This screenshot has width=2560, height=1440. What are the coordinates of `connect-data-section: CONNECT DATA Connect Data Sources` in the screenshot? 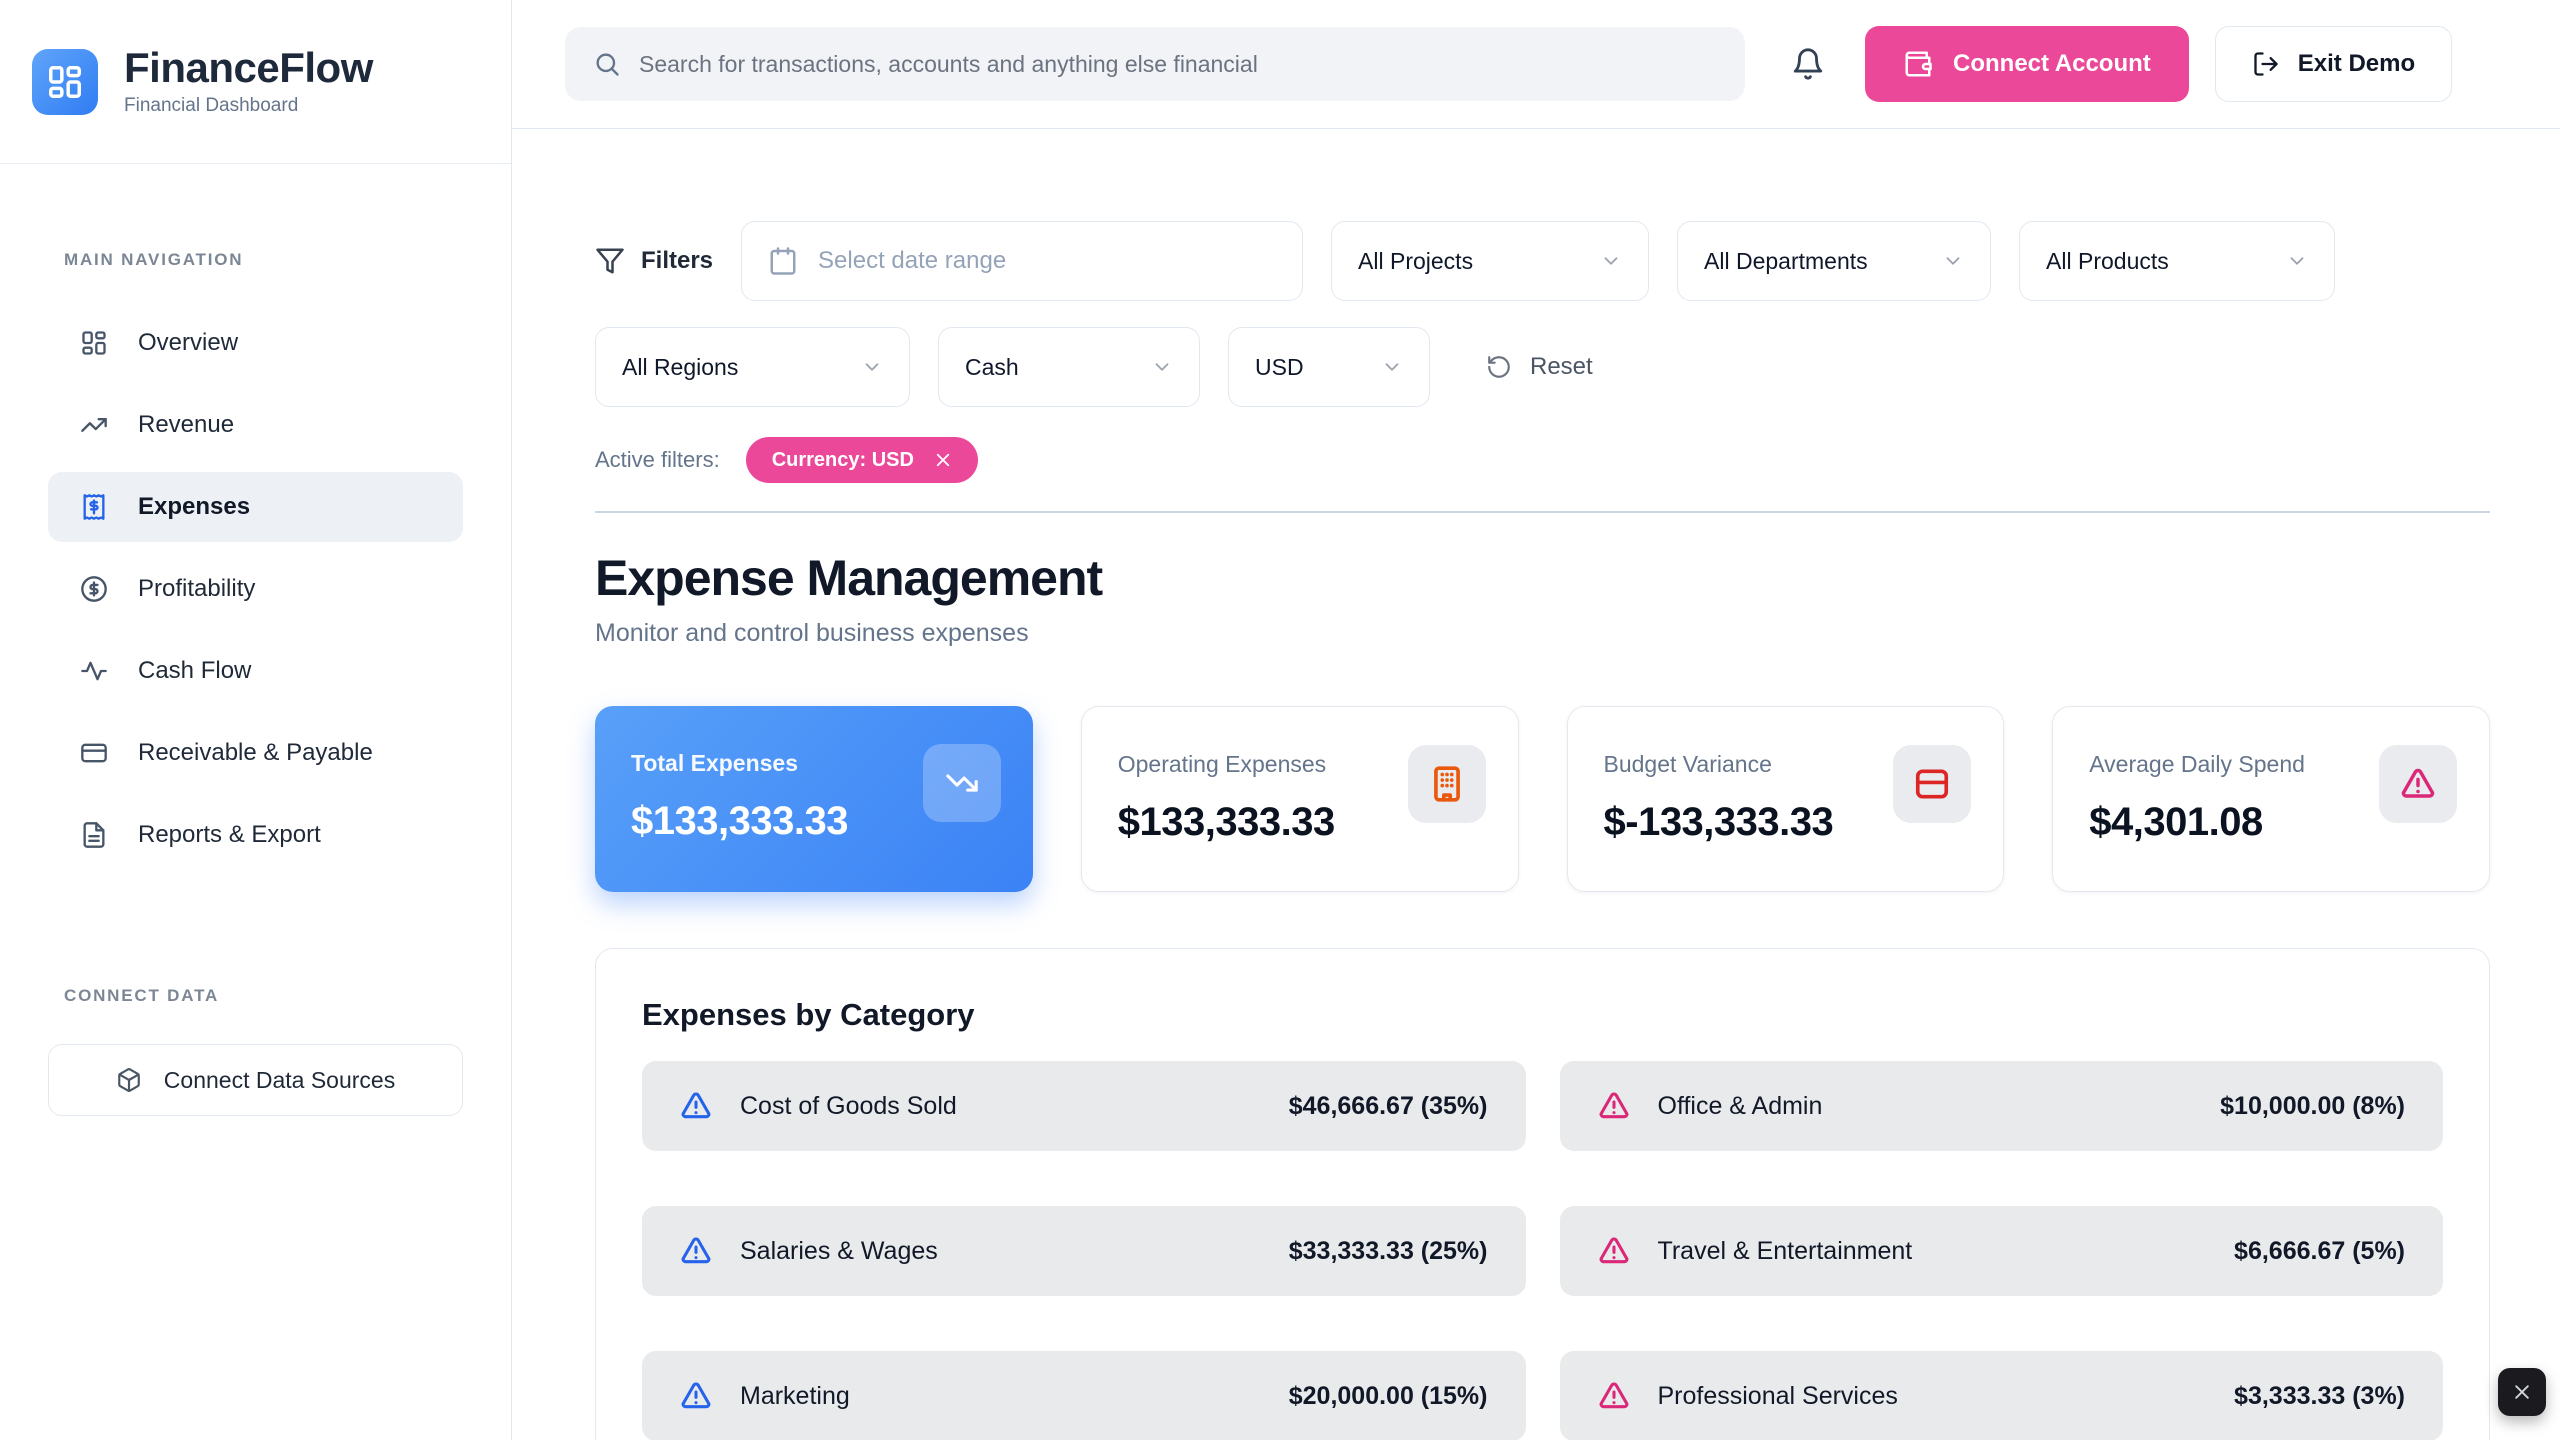 It's located at (255, 1051).